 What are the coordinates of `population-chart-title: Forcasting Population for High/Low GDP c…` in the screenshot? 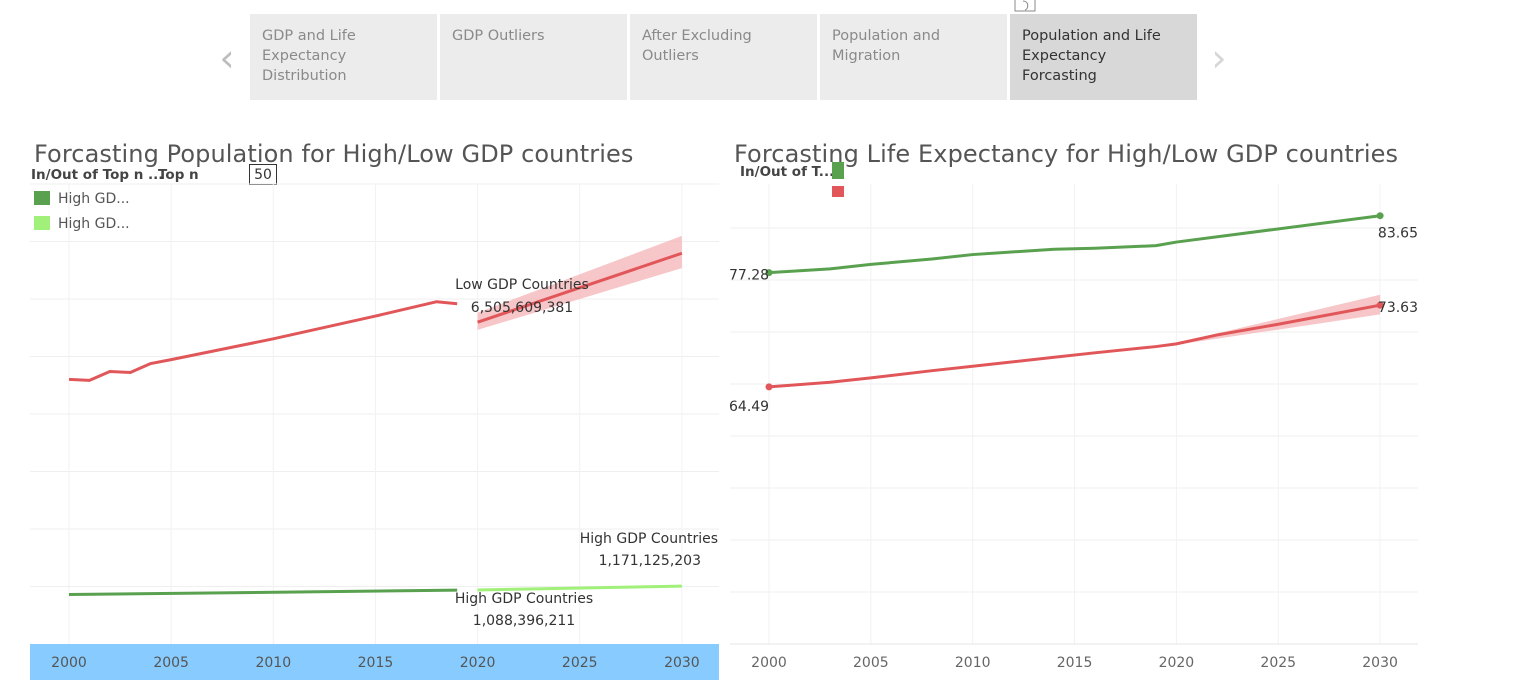 It's located at (334, 154).